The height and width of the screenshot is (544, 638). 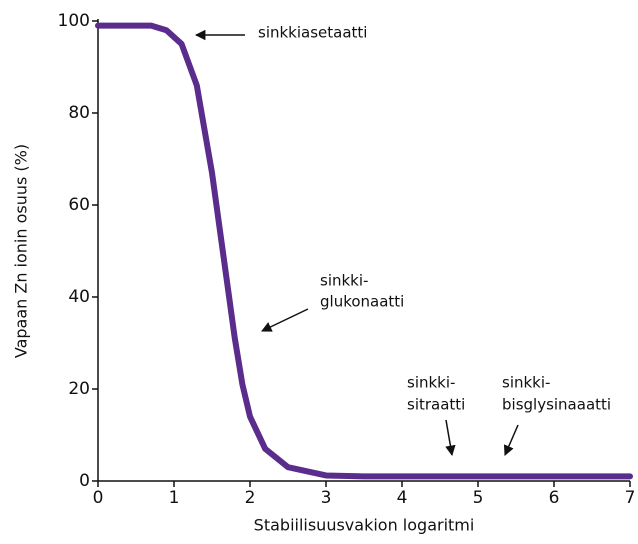 I want to click on x-tick-label: 7, so click(x=630, y=498).